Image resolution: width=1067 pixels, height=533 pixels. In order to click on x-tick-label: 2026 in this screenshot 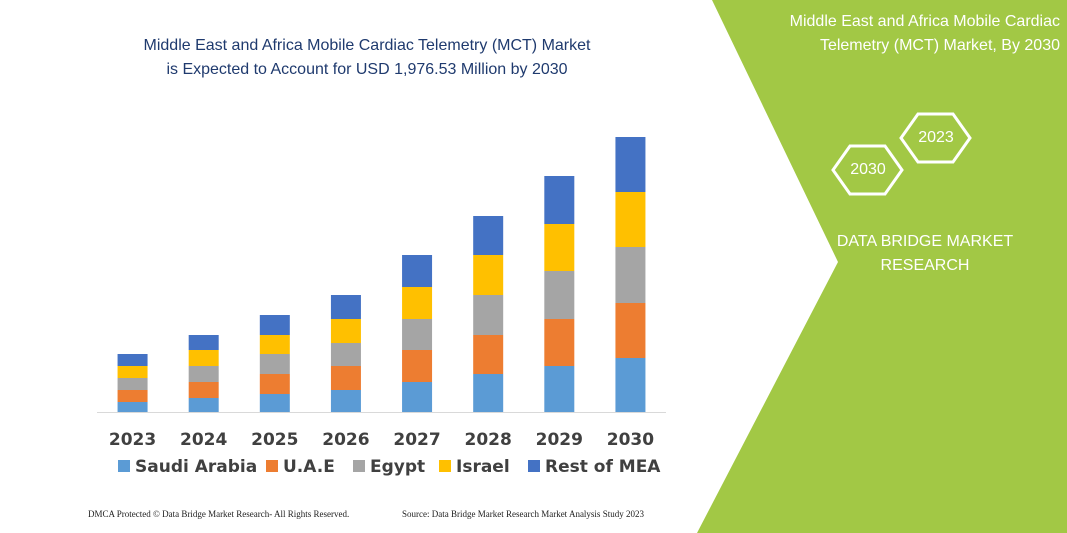, I will do `click(345, 440)`.